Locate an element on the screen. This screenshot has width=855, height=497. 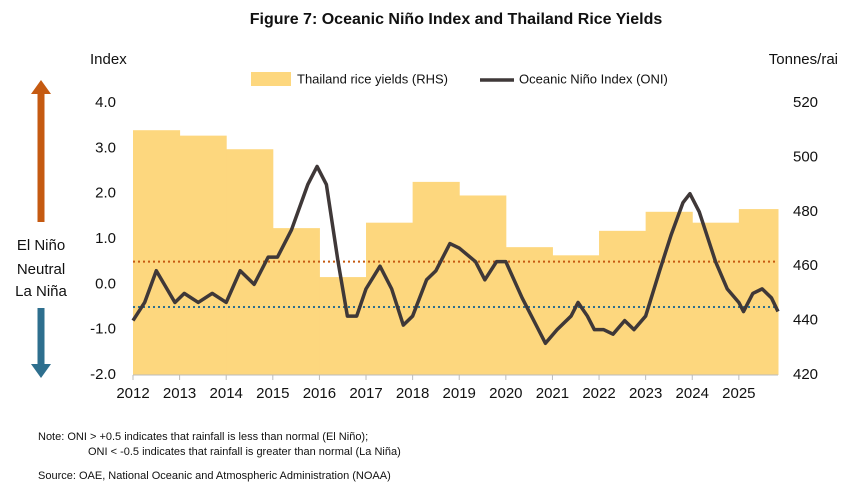
y2-tick-label: 480 is located at coordinates (805, 211).